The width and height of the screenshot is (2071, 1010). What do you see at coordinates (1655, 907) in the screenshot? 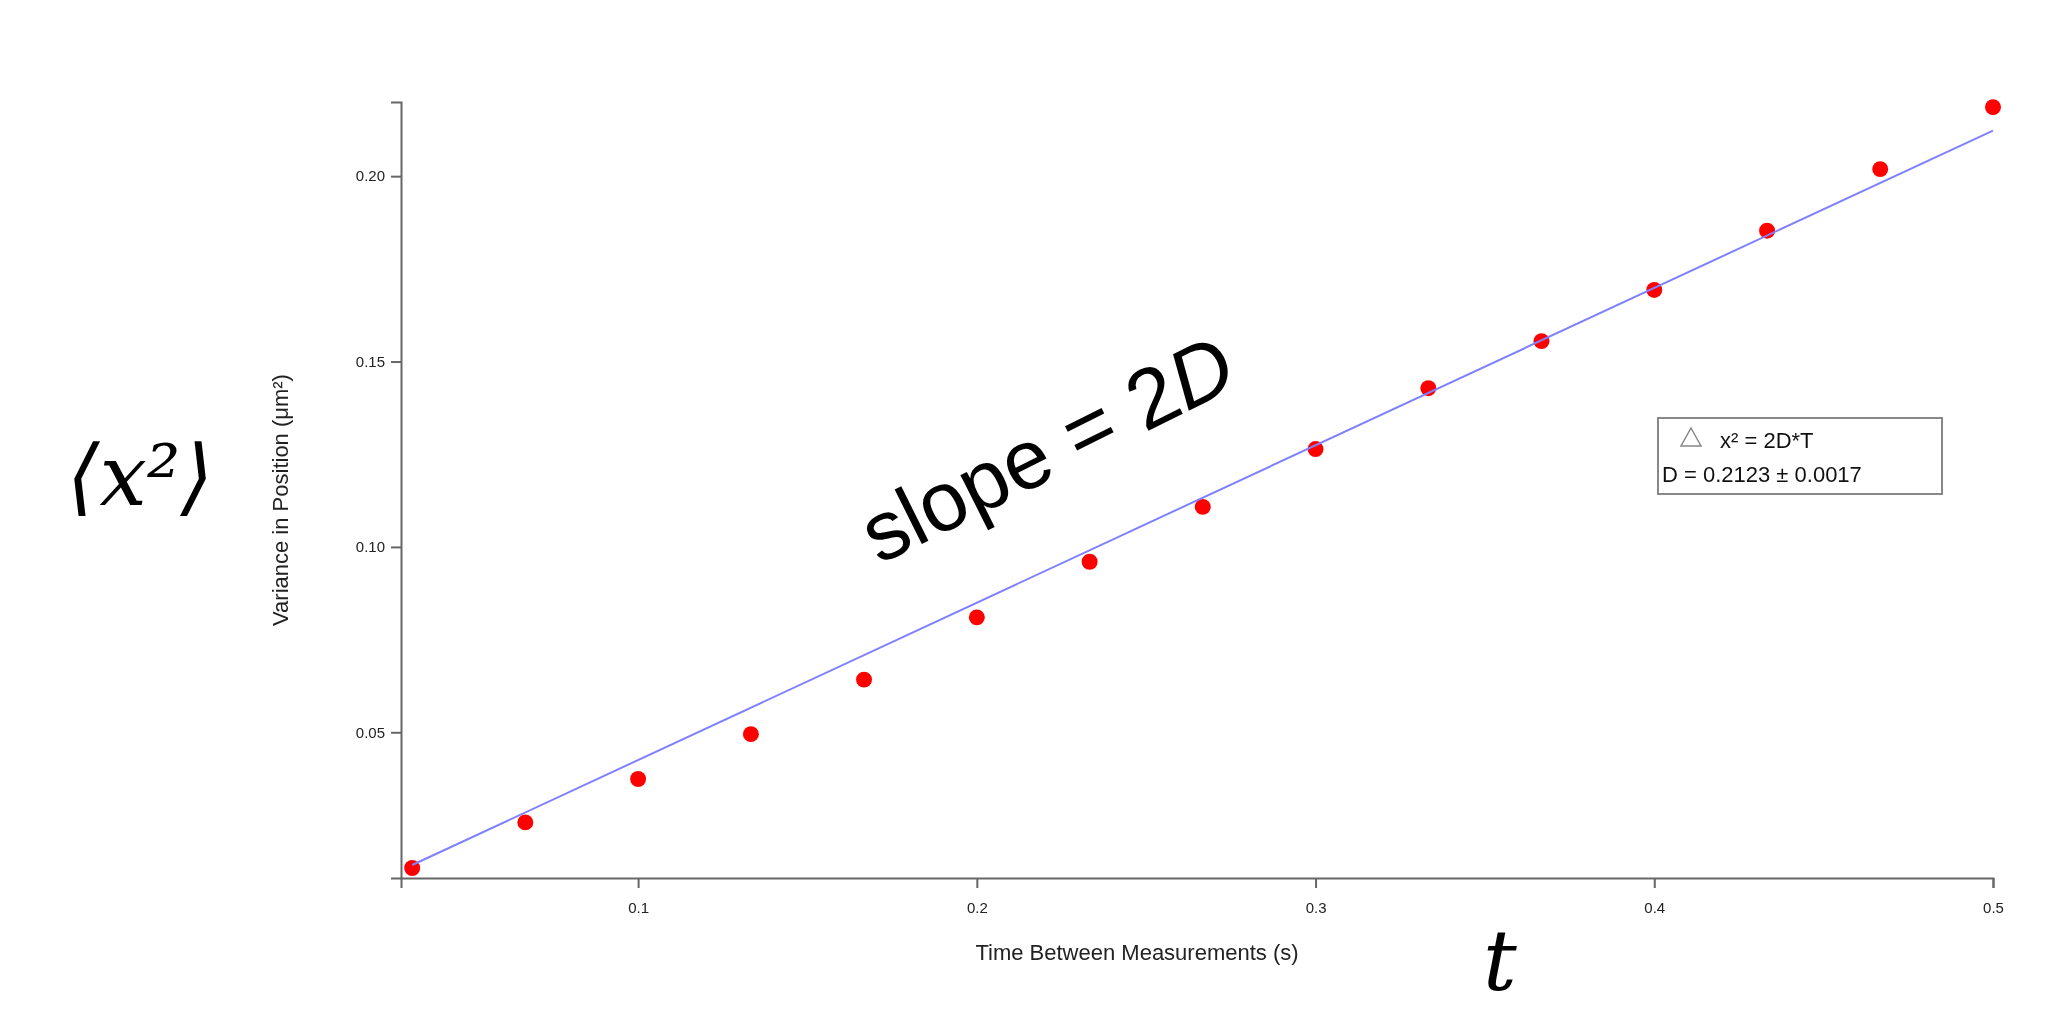
I see `x-tick-label: 0.4` at bounding box center [1655, 907].